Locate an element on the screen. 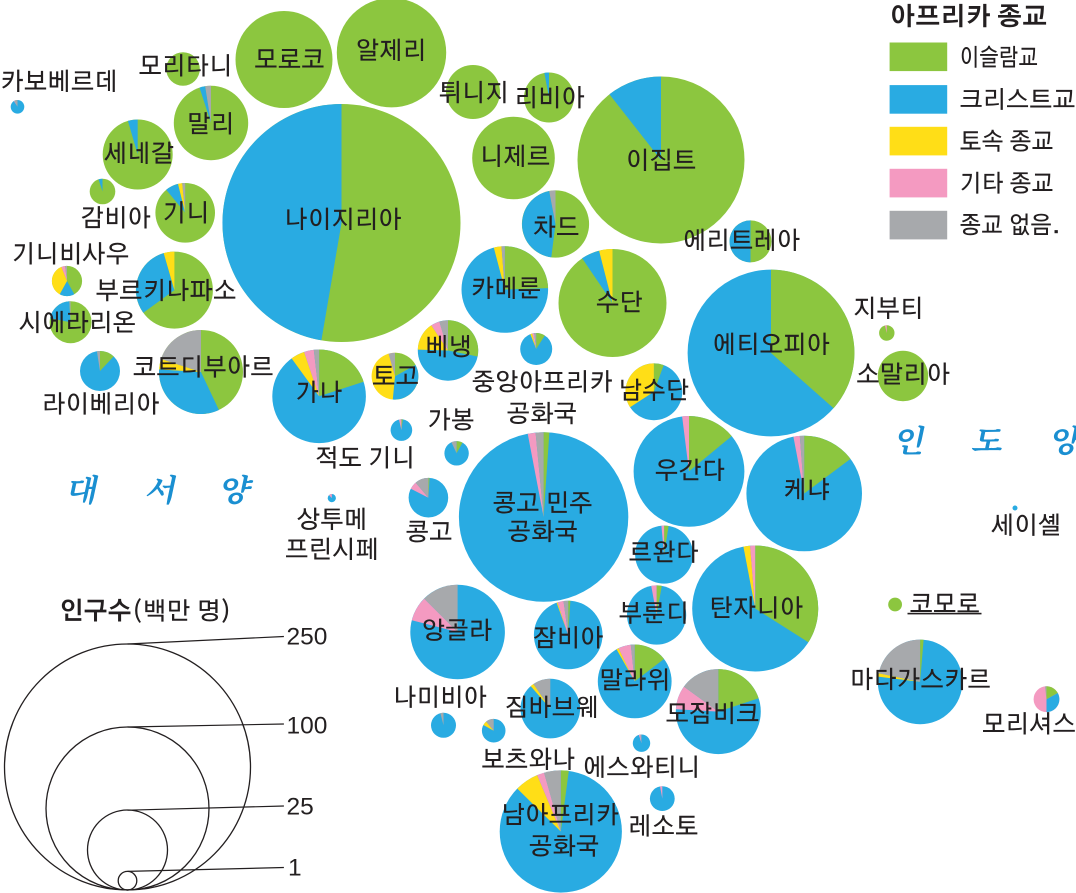 The width and height of the screenshot is (1076, 893). svg-text: 100 is located at coordinates (307, 726).